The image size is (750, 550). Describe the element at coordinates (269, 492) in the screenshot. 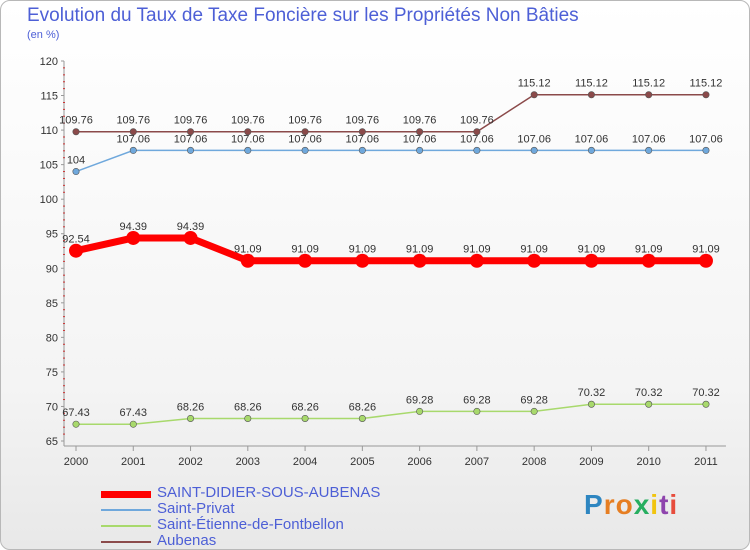

I see `legend-label: SAINT-DIDIER-SOUS-AUBENAS` at that location.